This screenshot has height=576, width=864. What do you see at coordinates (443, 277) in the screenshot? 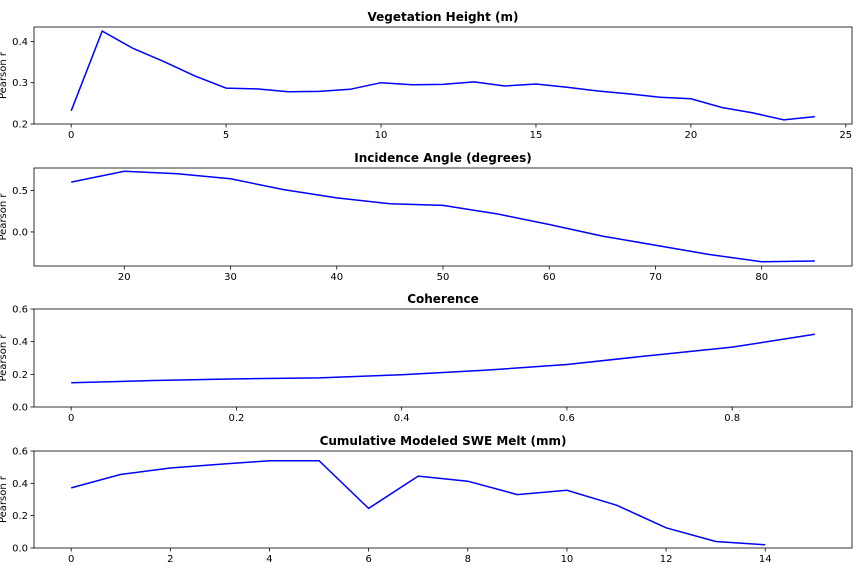
I see `x-tick-label: 50` at bounding box center [443, 277].